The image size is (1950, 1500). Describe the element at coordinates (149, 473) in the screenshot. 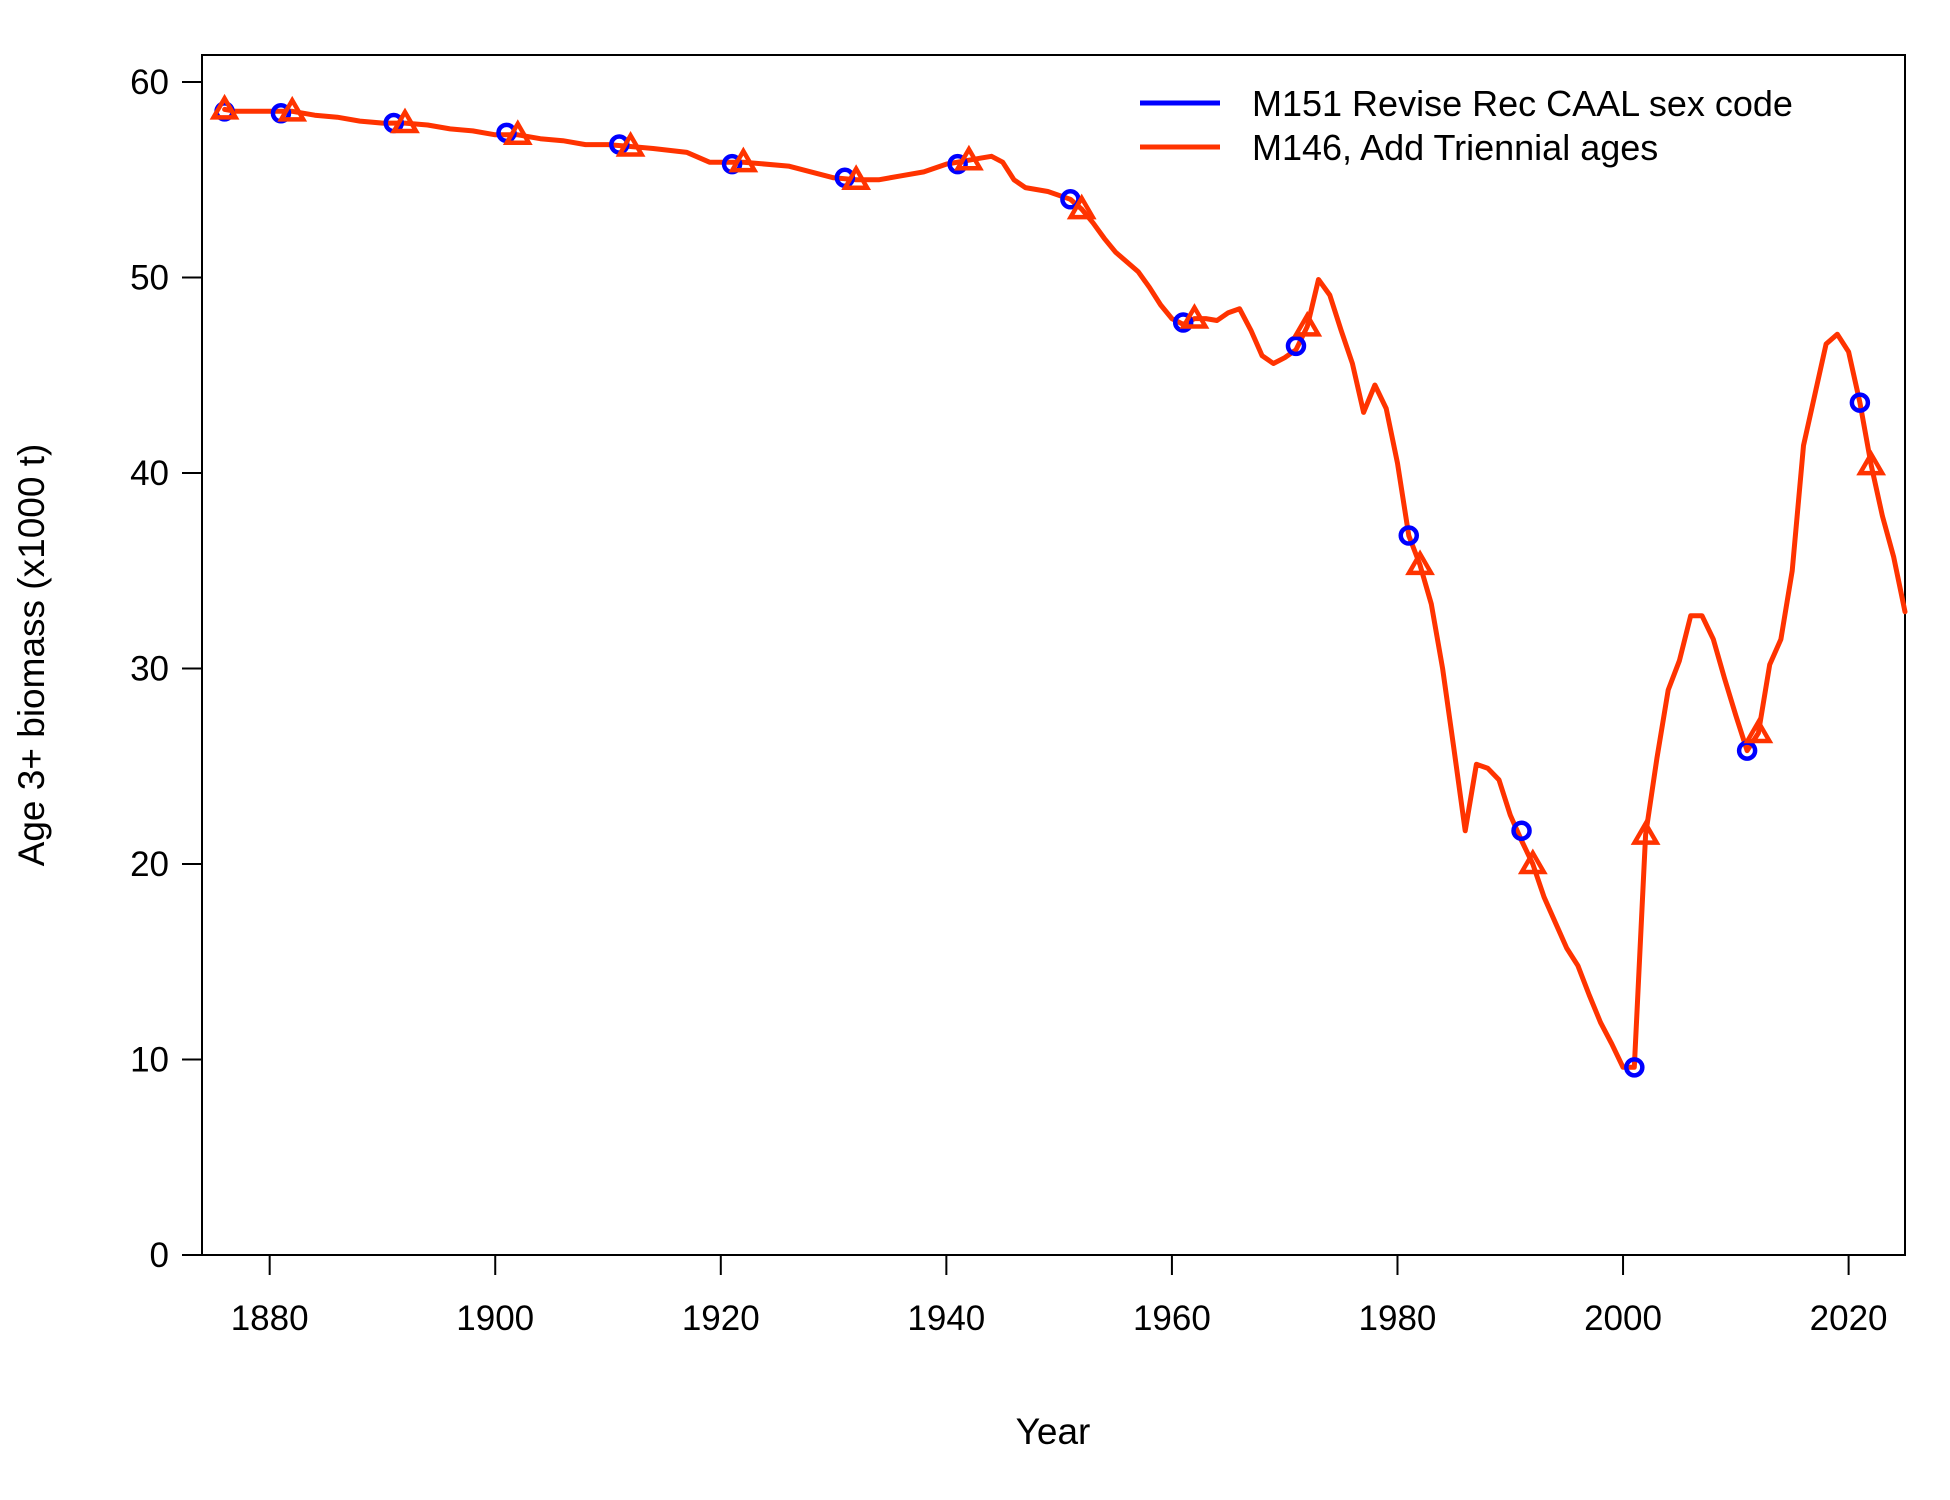

I see `y-tick-label: 40` at that location.